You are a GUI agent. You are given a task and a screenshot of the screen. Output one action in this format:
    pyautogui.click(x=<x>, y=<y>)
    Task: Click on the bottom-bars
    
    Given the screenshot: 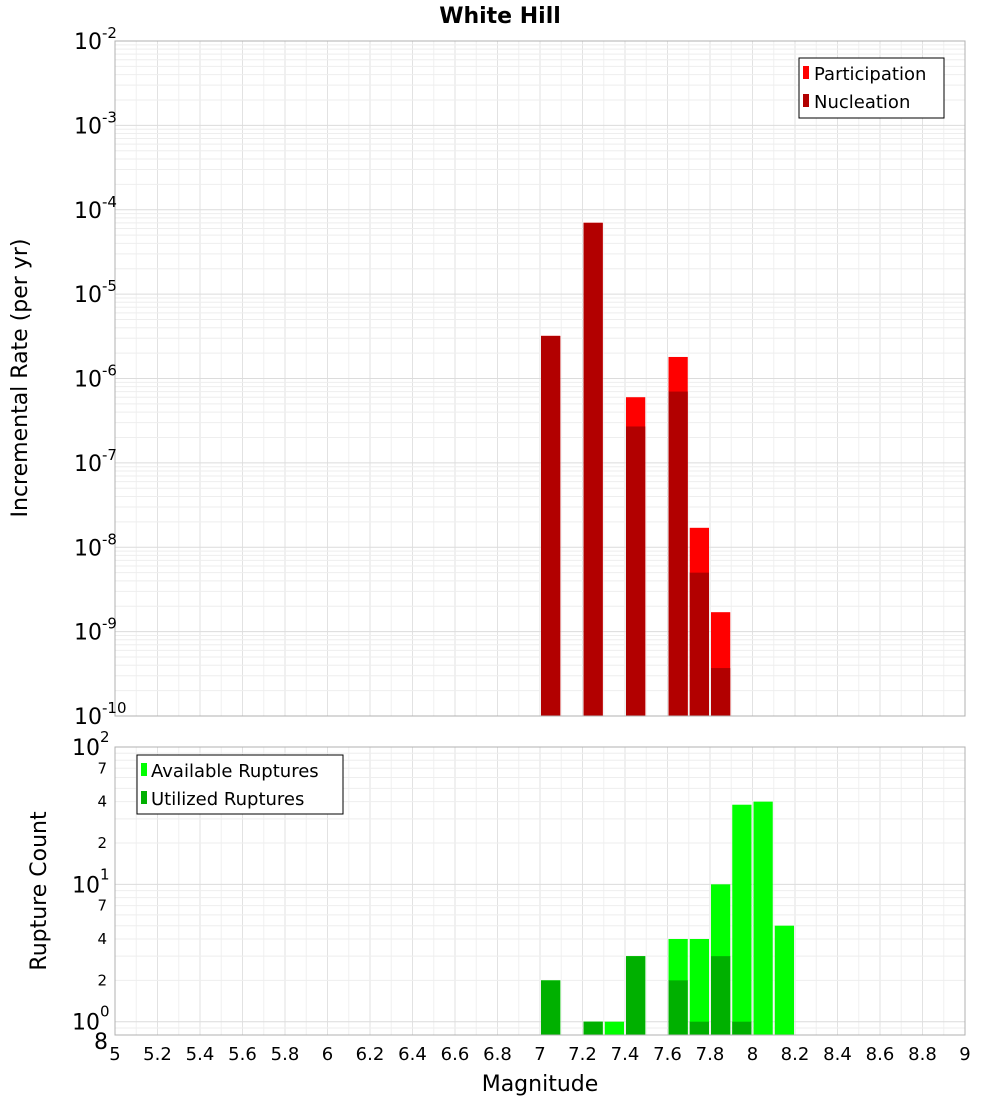 What is the action you would take?
    pyautogui.click(x=667, y=918)
    